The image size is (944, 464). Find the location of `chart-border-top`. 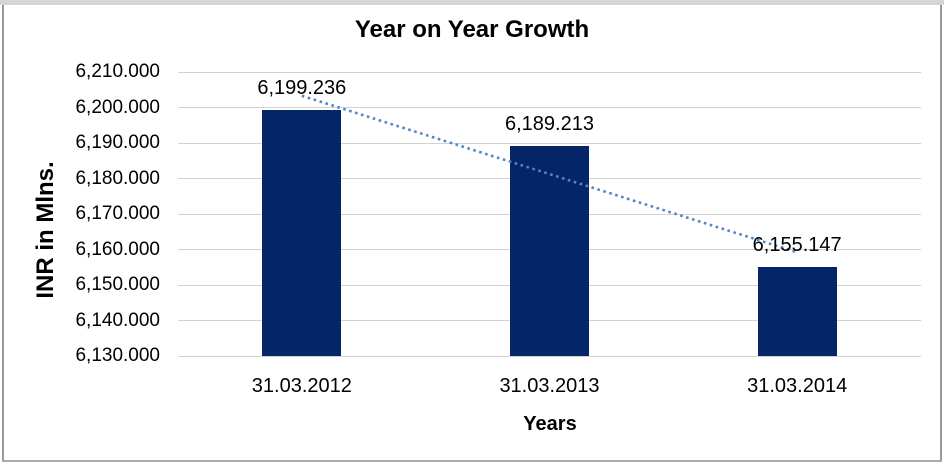

chart-border-top is located at coordinates (472, 2).